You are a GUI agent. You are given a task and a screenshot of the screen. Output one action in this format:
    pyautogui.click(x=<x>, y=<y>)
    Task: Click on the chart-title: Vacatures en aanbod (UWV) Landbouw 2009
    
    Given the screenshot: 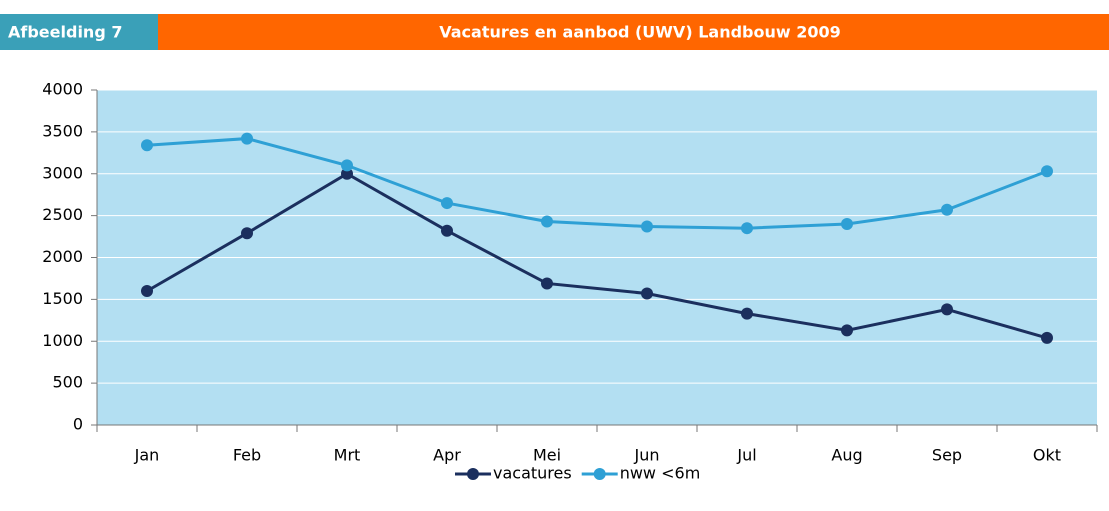 What is the action you would take?
    pyautogui.click(x=640, y=32)
    